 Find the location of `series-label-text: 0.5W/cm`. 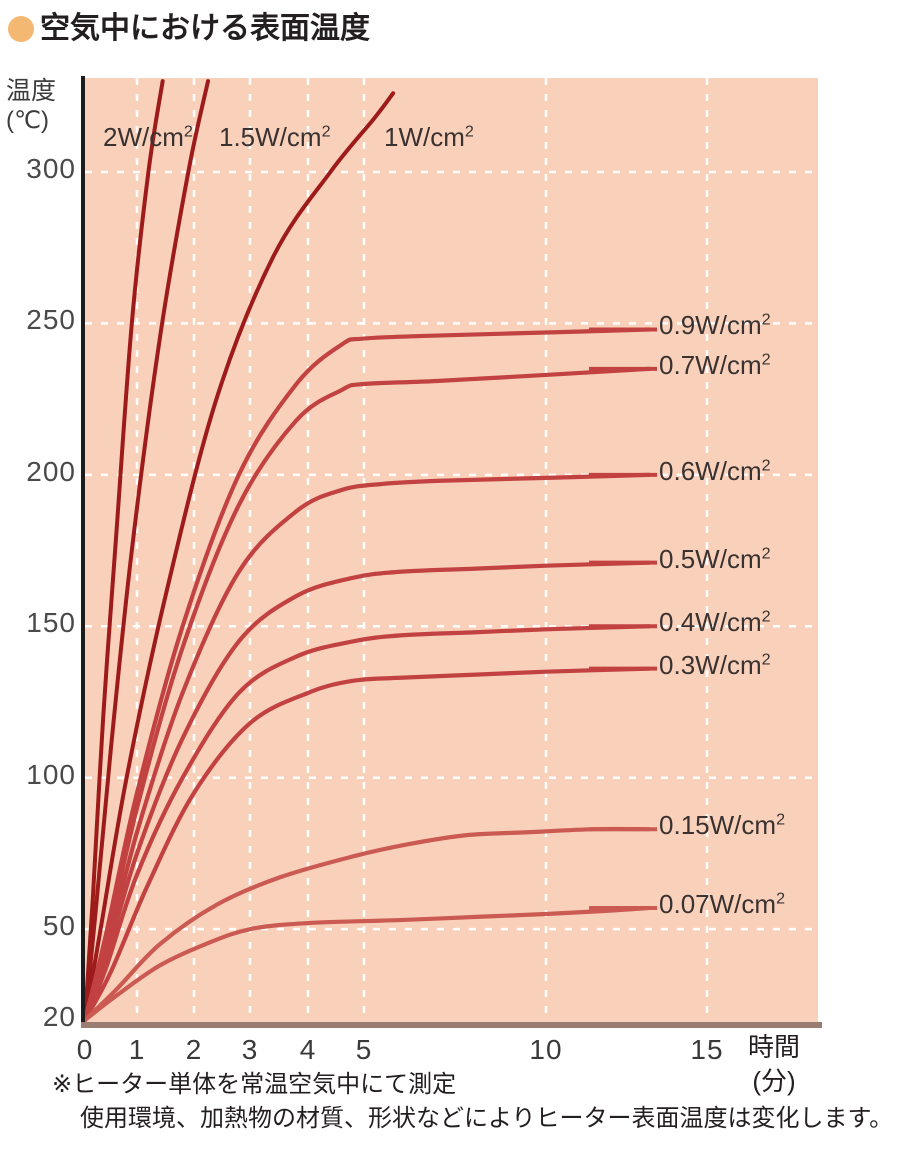

series-label-text: 0.5W/cm is located at coordinates (710, 558).